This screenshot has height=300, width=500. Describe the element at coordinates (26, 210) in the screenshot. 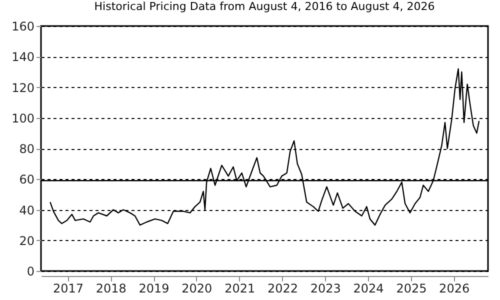

I see `y-tick-label: 40` at that location.